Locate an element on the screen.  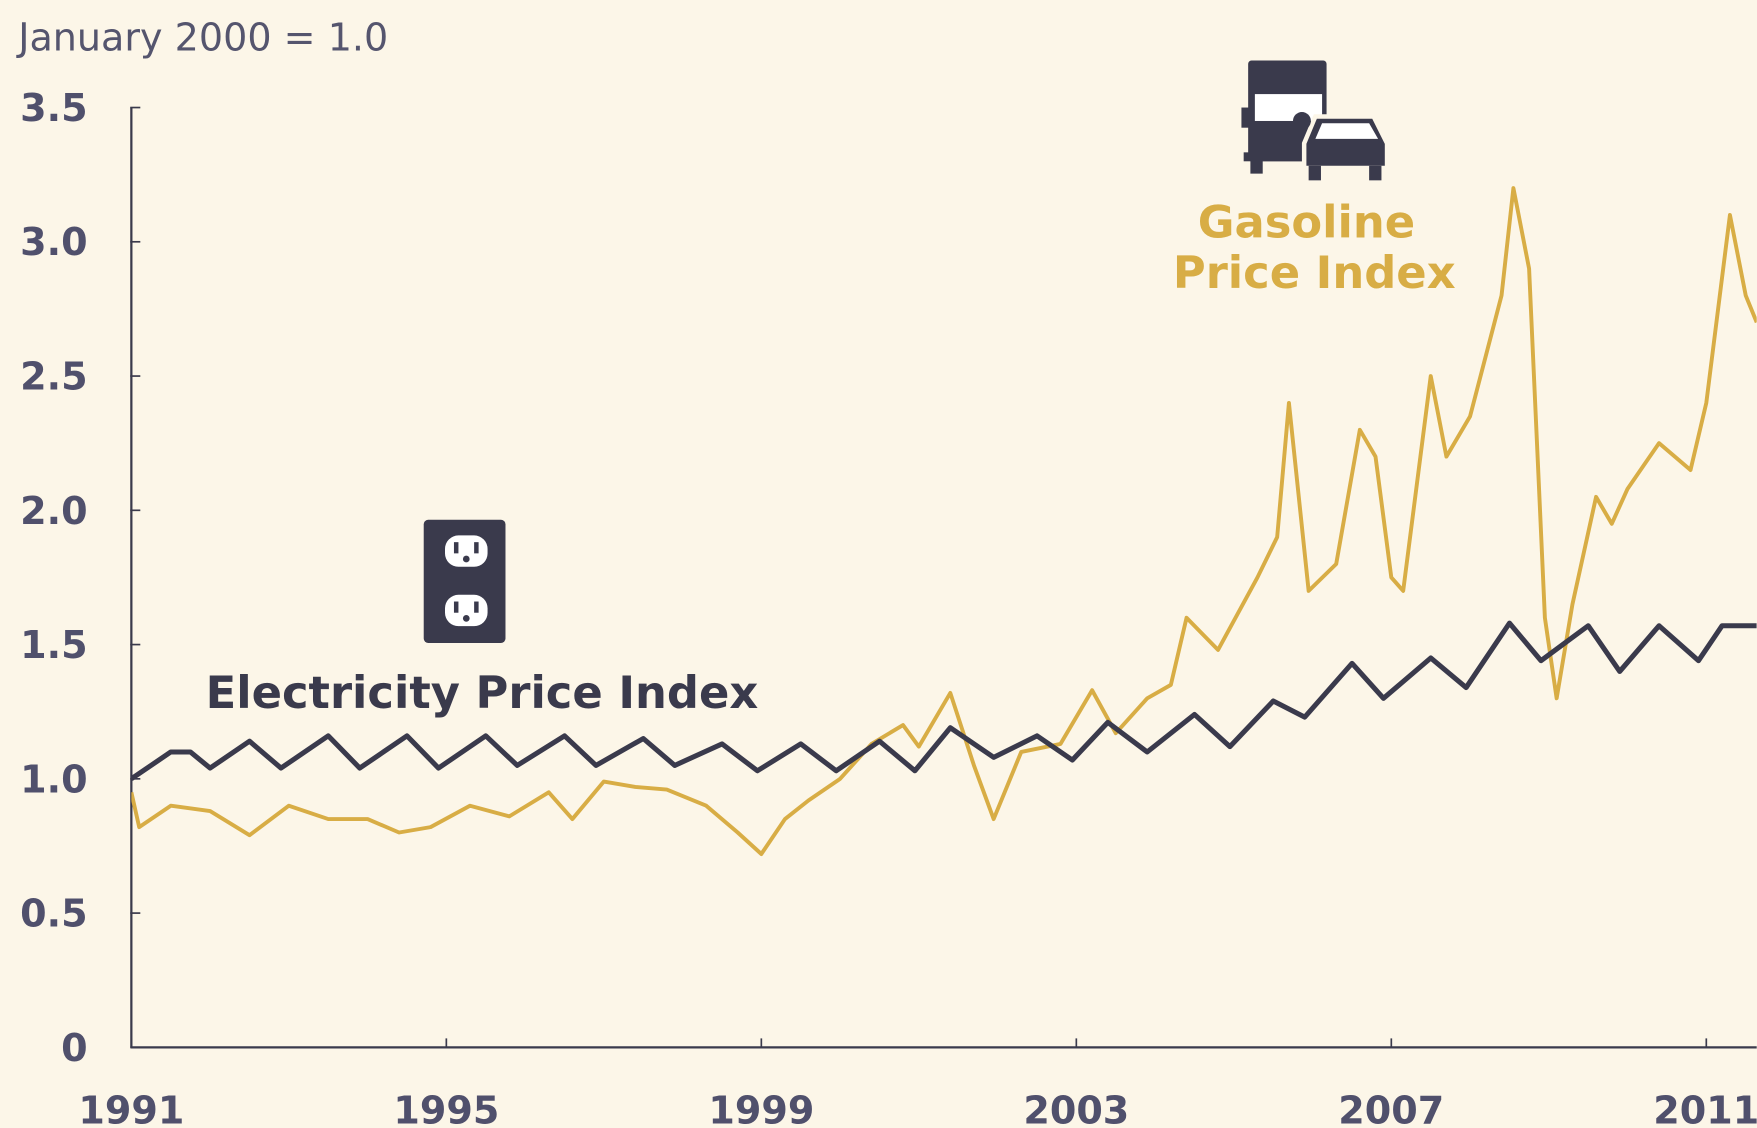
subtitle: January 2000 = 1.0 is located at coordinates (202, 37).